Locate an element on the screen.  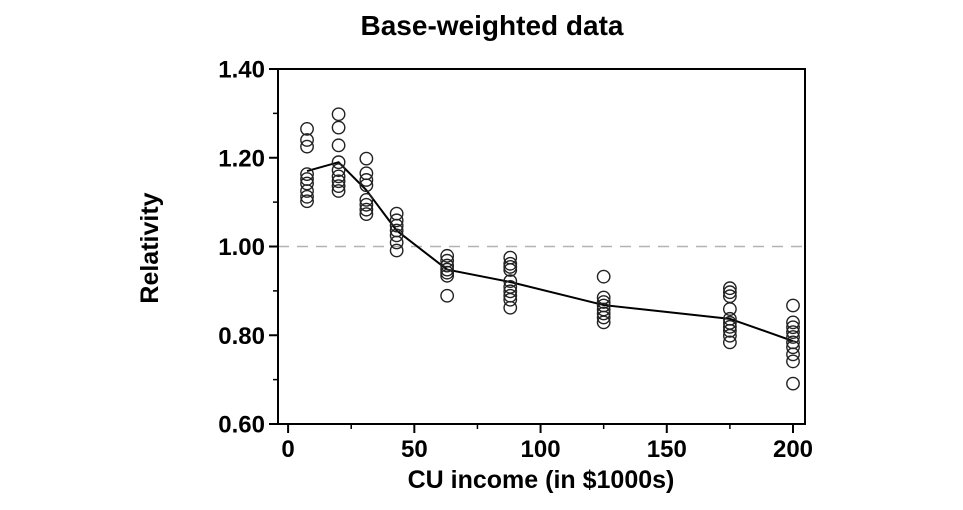
y-tick-label: 1.20 is located at coordinates (241, 158).